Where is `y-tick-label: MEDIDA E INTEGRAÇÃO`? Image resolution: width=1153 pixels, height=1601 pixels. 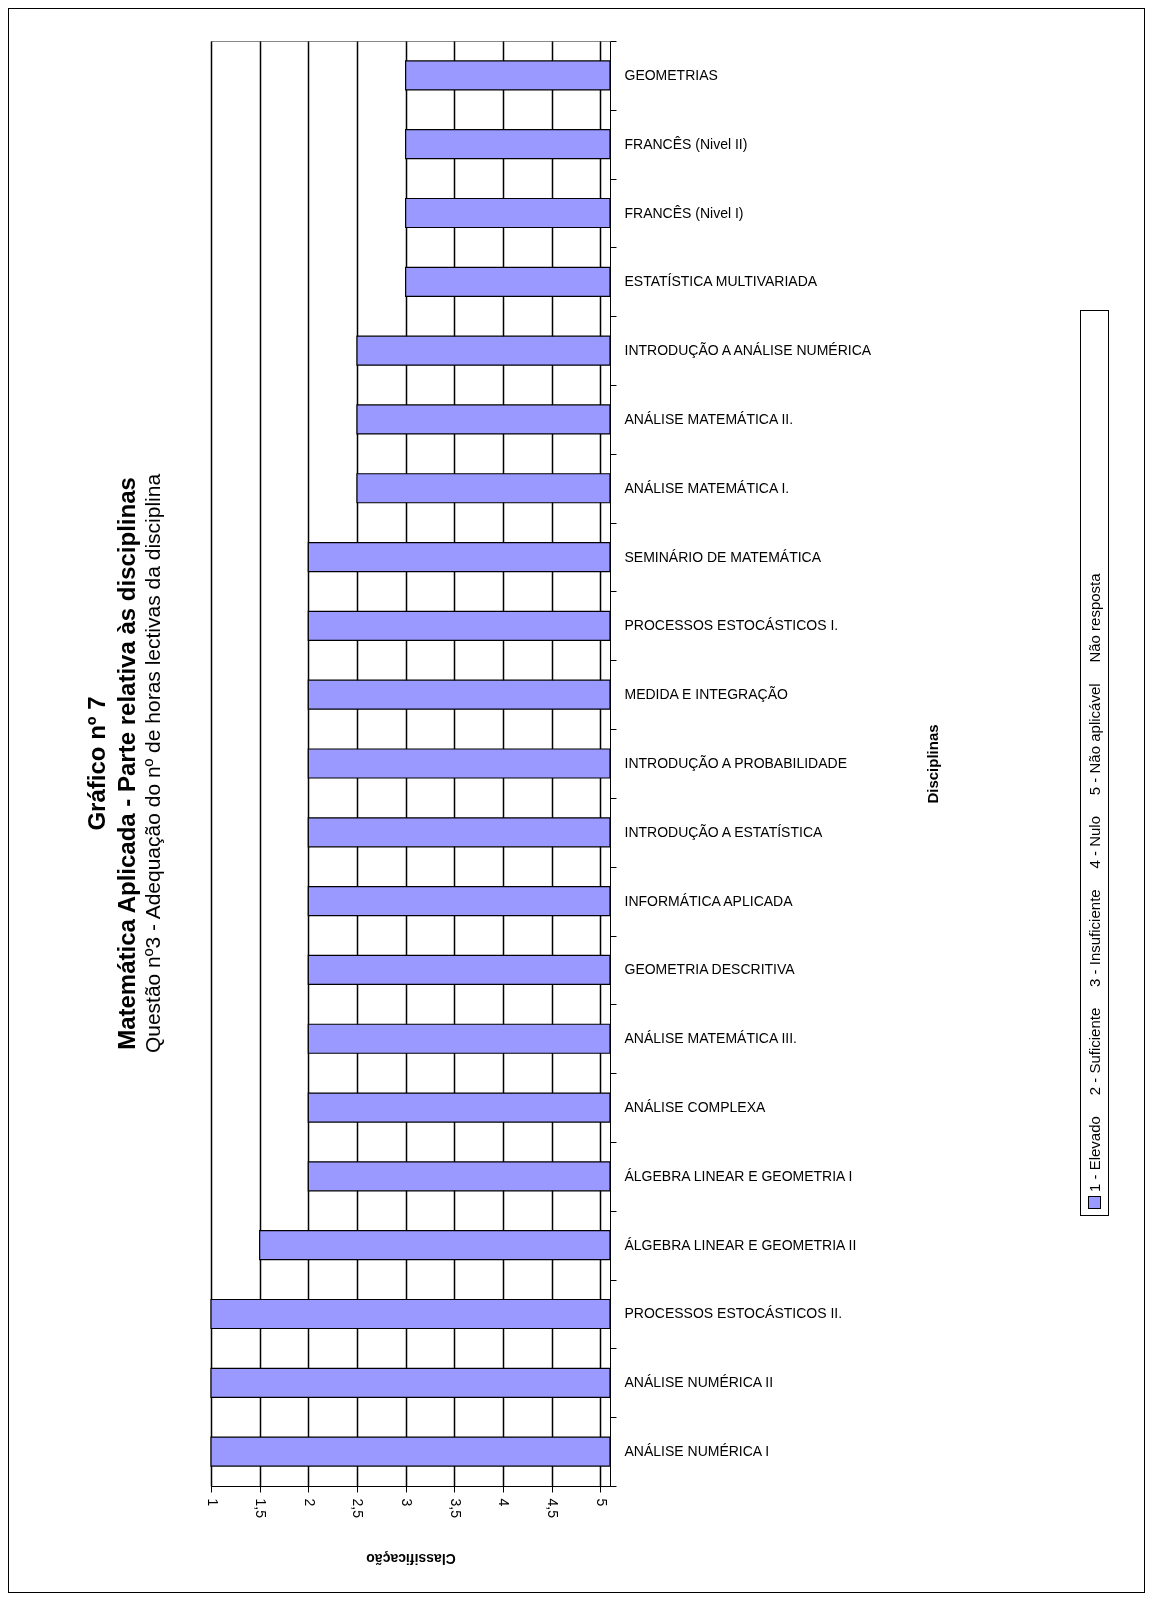
y-tick-label: MEDIDA E INTEGRAÇÃO is located at coordinates (706, 694).